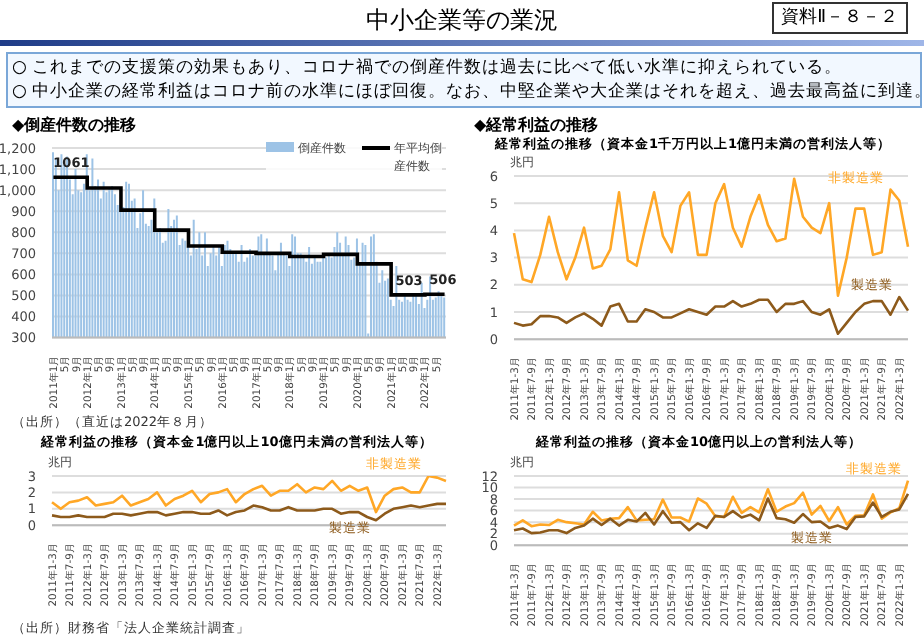 The height and width of the screenshot is (640, 924). What do you see at coordinates (839, 18) in the screenshot?
I see `text: 資料Ⅱ－８－２` at bounding box center [839, 18].